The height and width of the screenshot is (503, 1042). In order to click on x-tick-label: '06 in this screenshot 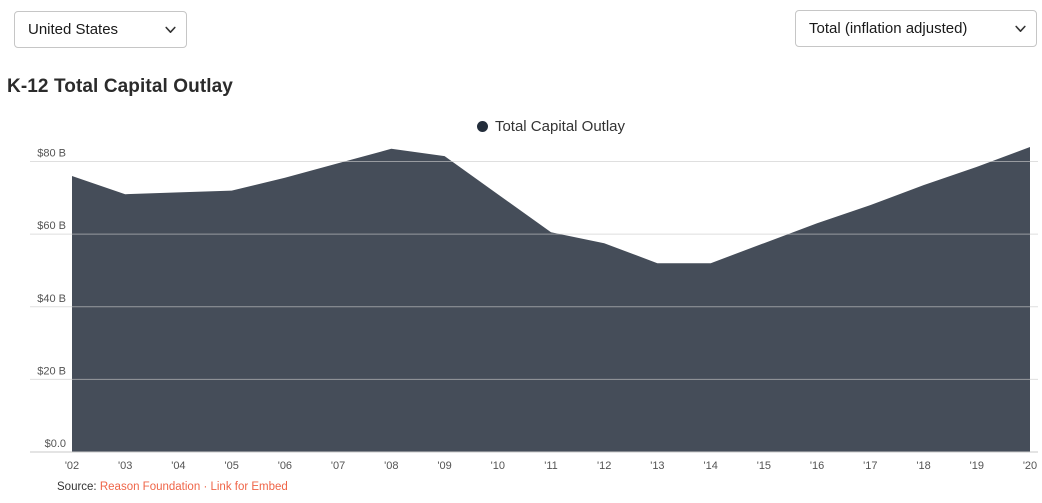, I will do `click(285, 466)`.